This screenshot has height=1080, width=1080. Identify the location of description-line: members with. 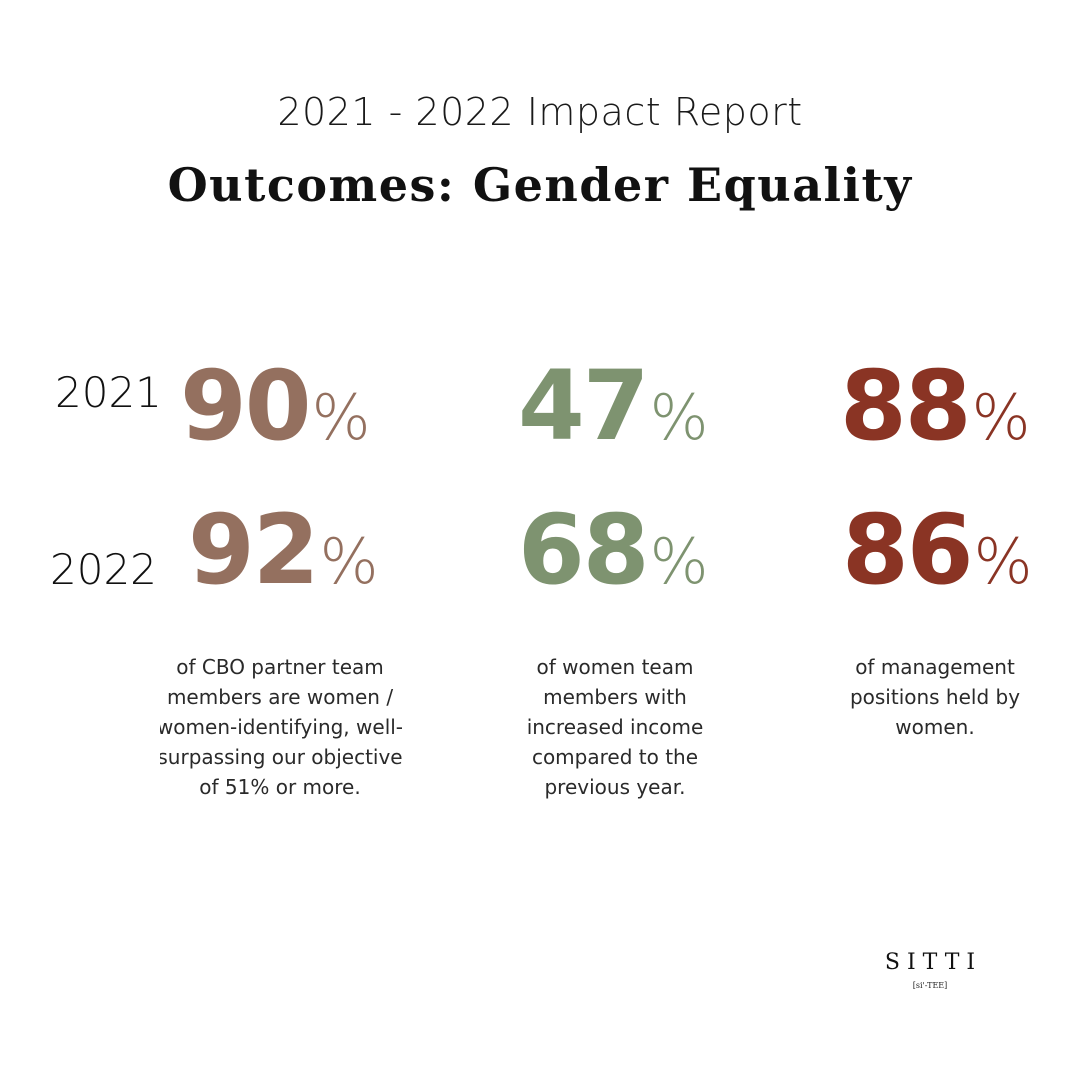
(615, 697).